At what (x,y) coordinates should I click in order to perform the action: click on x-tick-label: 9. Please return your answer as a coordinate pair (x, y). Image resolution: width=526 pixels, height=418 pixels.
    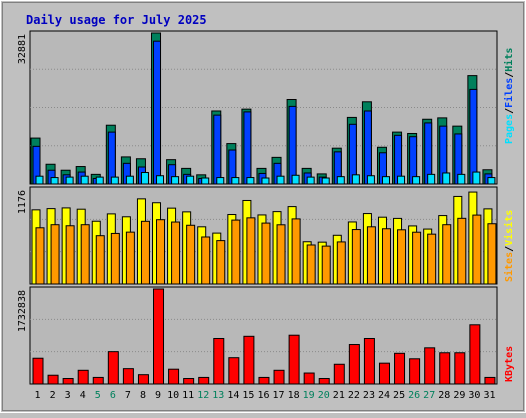
    Looking at the image, I should click on (158, 395).